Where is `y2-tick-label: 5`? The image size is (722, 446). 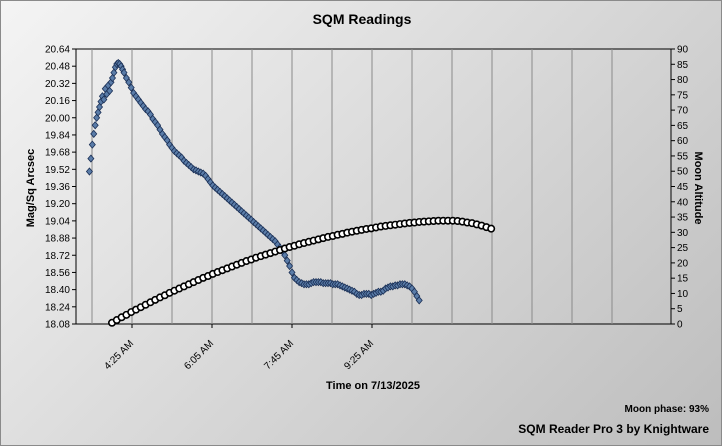
y2-tick-label: 5 is located at coordinates (680, 309).